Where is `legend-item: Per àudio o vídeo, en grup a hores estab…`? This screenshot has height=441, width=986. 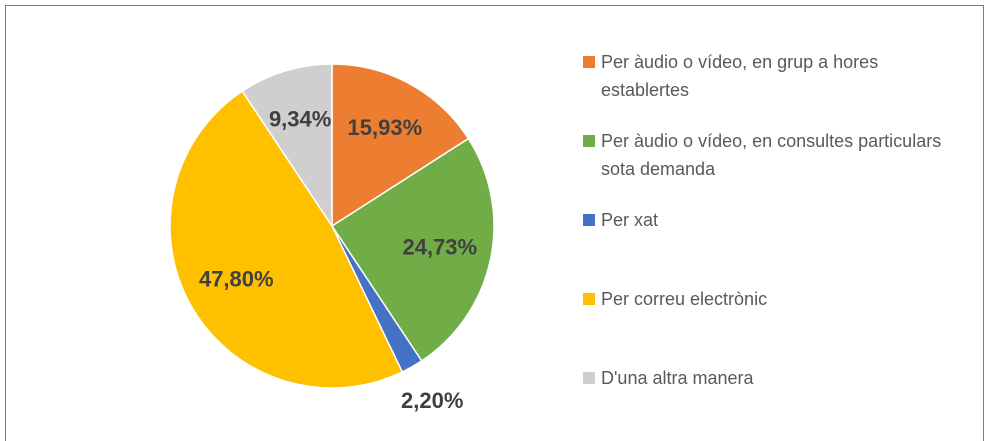
legend-item: Per àudio o vídeo, en grup a hores estab… is located at coordinates (773, 76).